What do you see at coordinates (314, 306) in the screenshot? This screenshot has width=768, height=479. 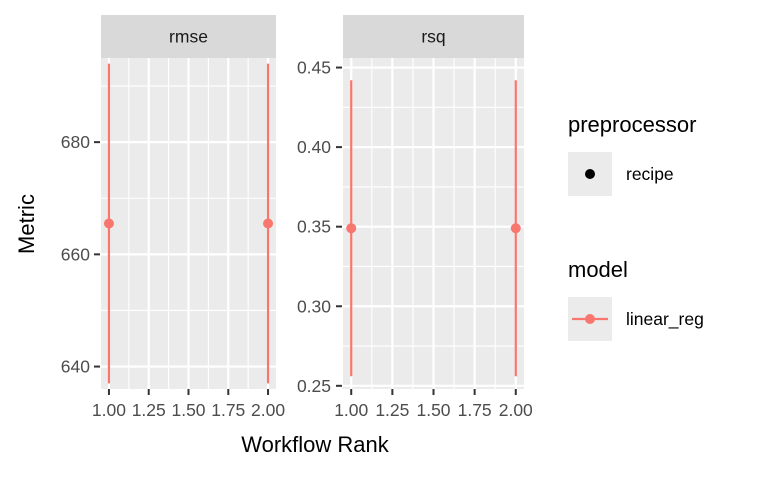 I see `y-tick-label: 0.30` at bounding box center [314, 306].